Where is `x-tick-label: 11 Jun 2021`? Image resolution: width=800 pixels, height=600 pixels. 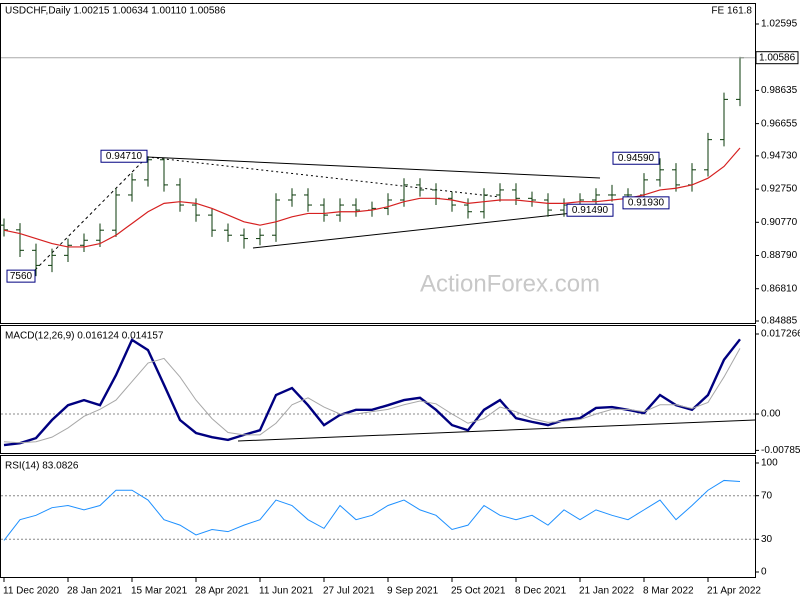 x-tick-label: 11 Jun 2021 is located at coordinates (286, 591).